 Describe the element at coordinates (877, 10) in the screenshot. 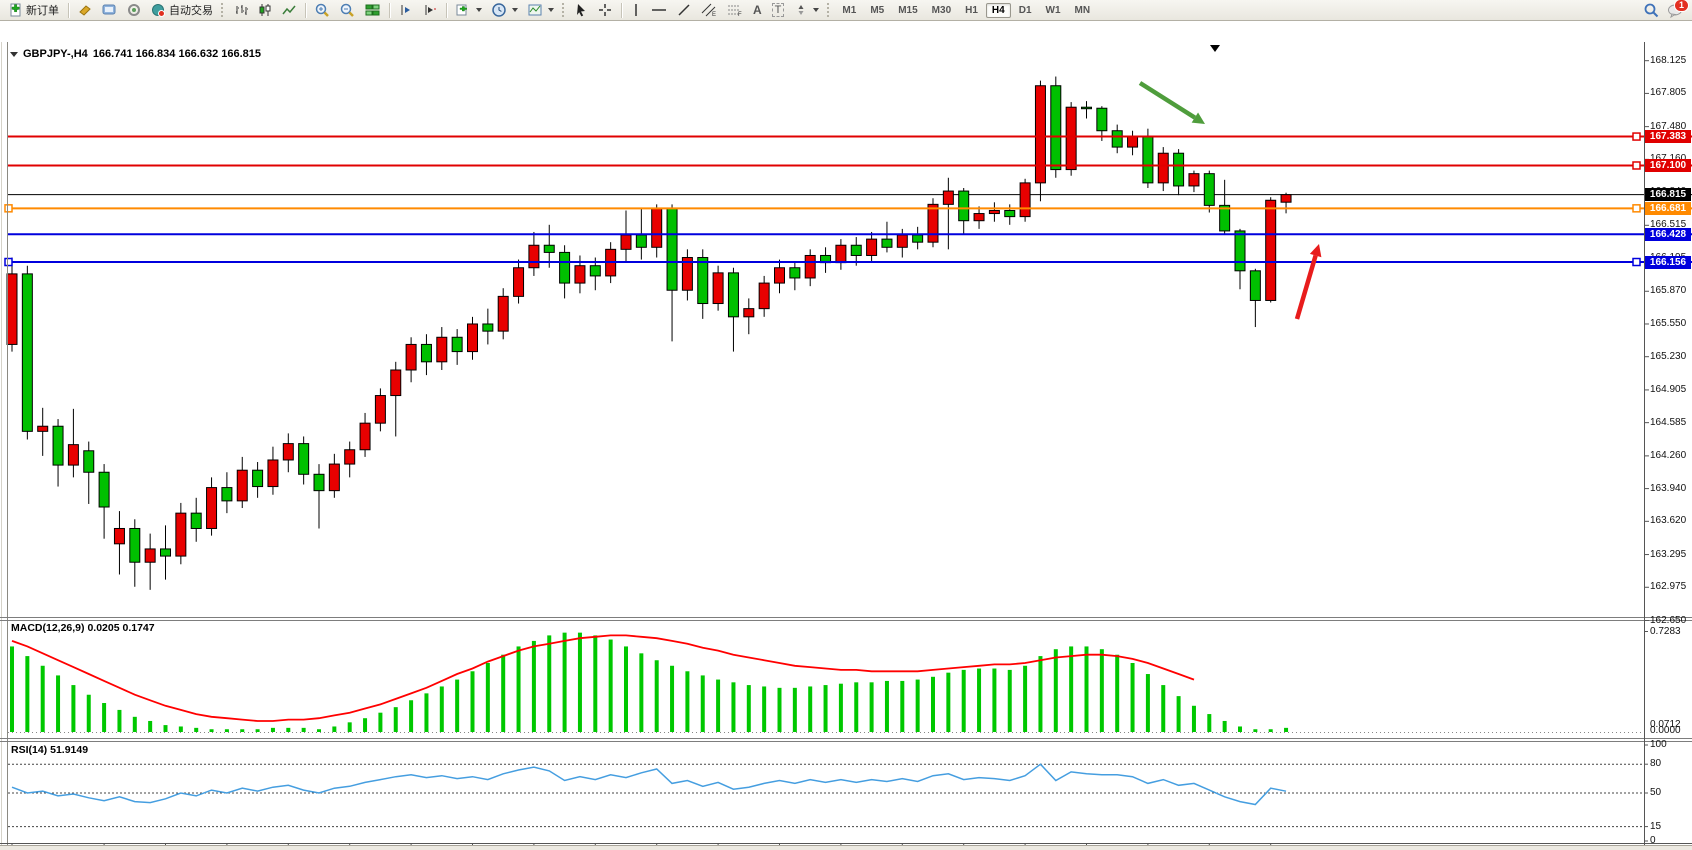

I see `tab-timeframe-M5: M5` at that location.